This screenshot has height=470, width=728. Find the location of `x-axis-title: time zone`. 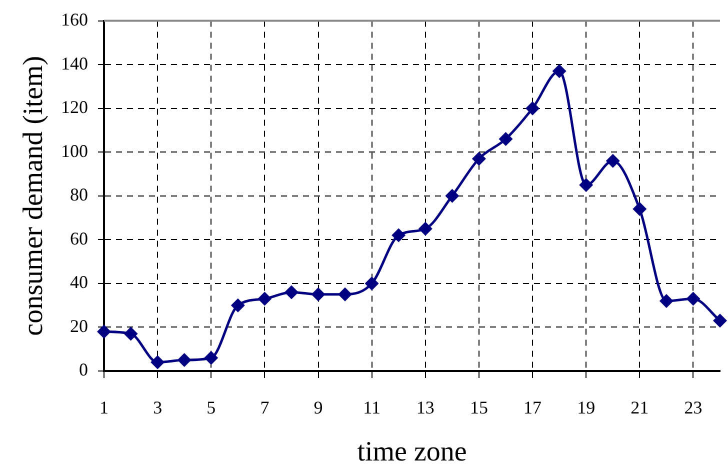

x-axis-title: time zone is located at coordinates (412, 452).